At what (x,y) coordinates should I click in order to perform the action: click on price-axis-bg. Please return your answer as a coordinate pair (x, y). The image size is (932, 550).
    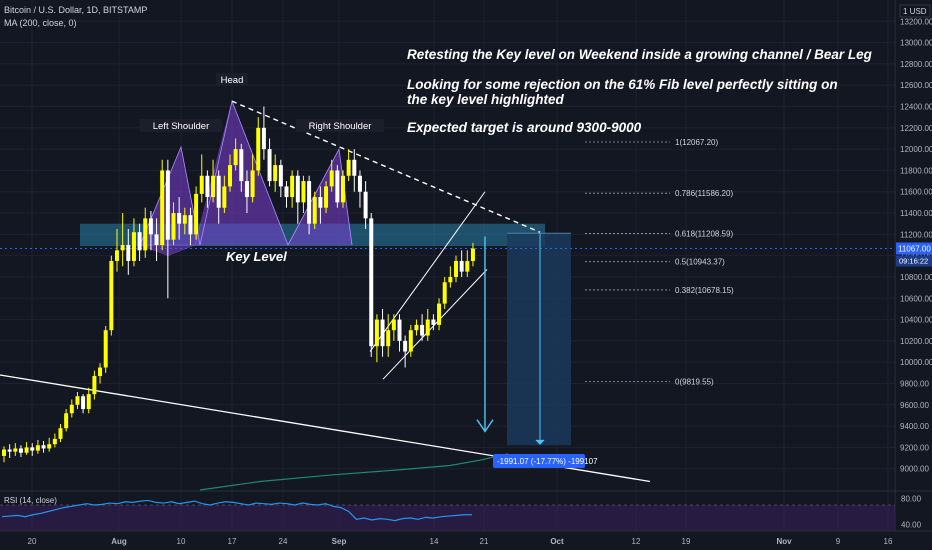
    Looking at the image, I should click on (913, 275).